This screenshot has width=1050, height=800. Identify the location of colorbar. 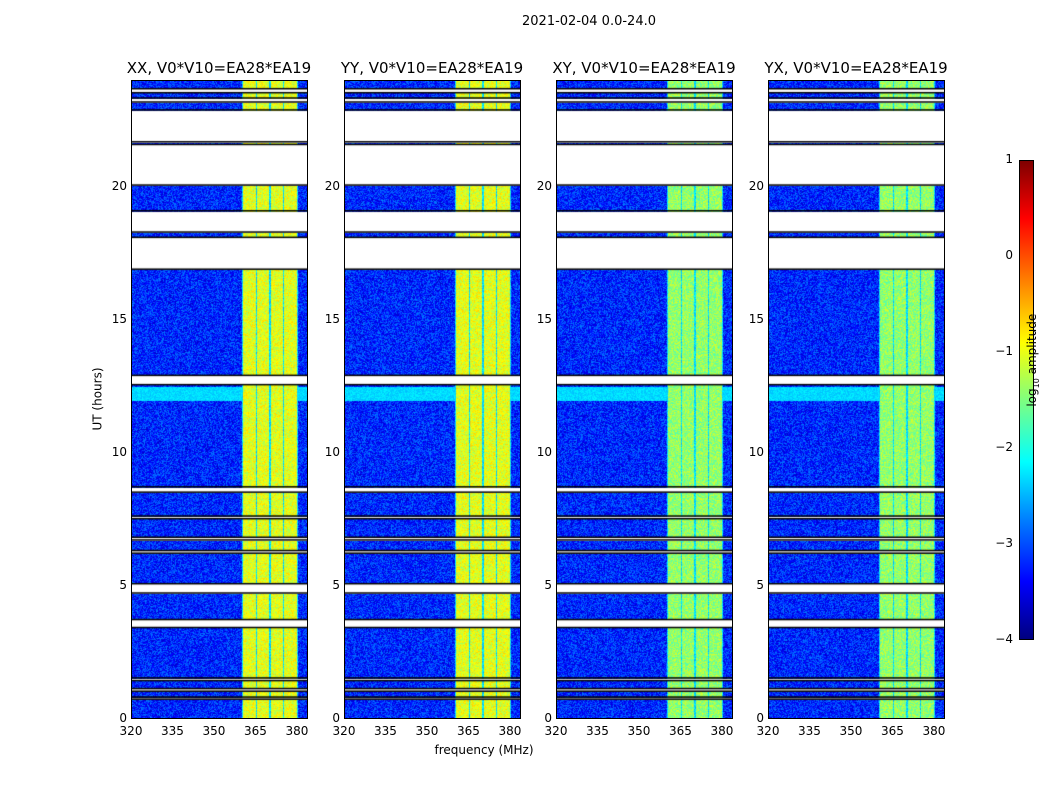
(1026, 400).